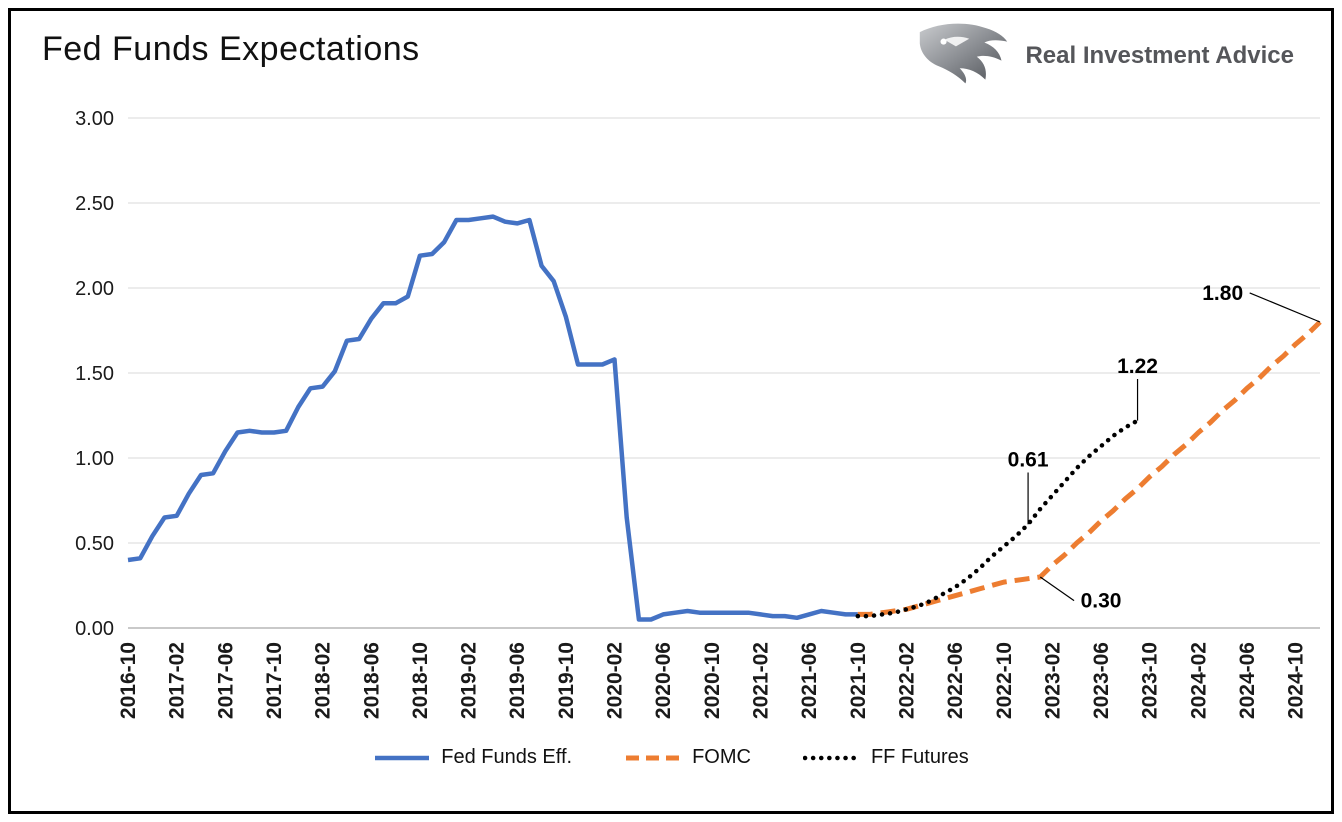  I want to click on svg-text: 2017-06, so click(225, 680).